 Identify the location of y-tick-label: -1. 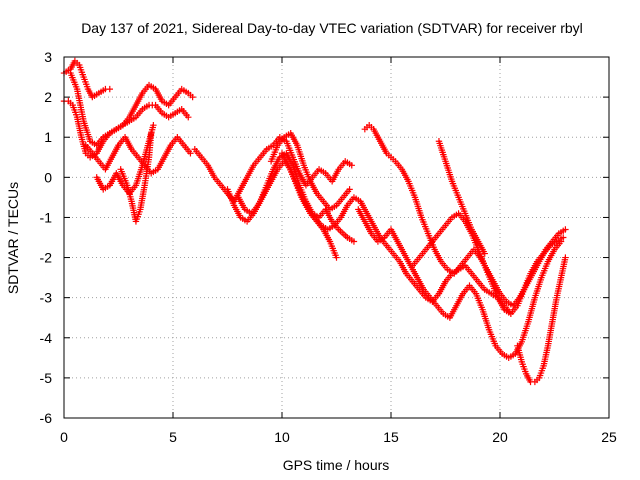
(46, 217).